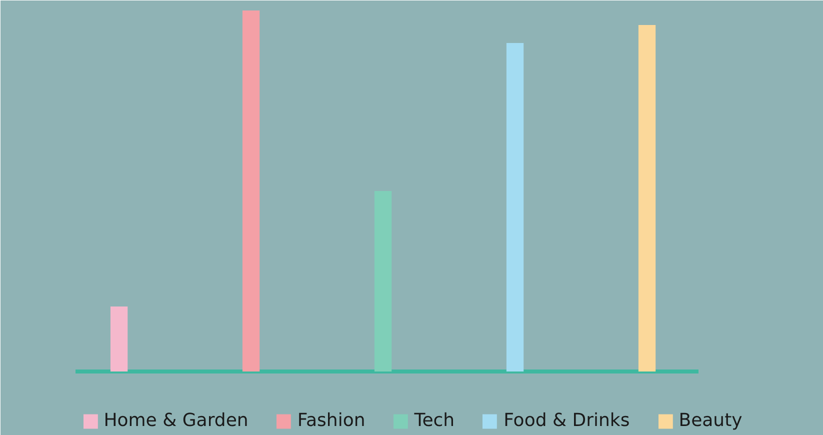  What do you see at coordinates (710, 420) in the screenshot?
I see `legend-label: Beauty` at bounding box center [710, 420].